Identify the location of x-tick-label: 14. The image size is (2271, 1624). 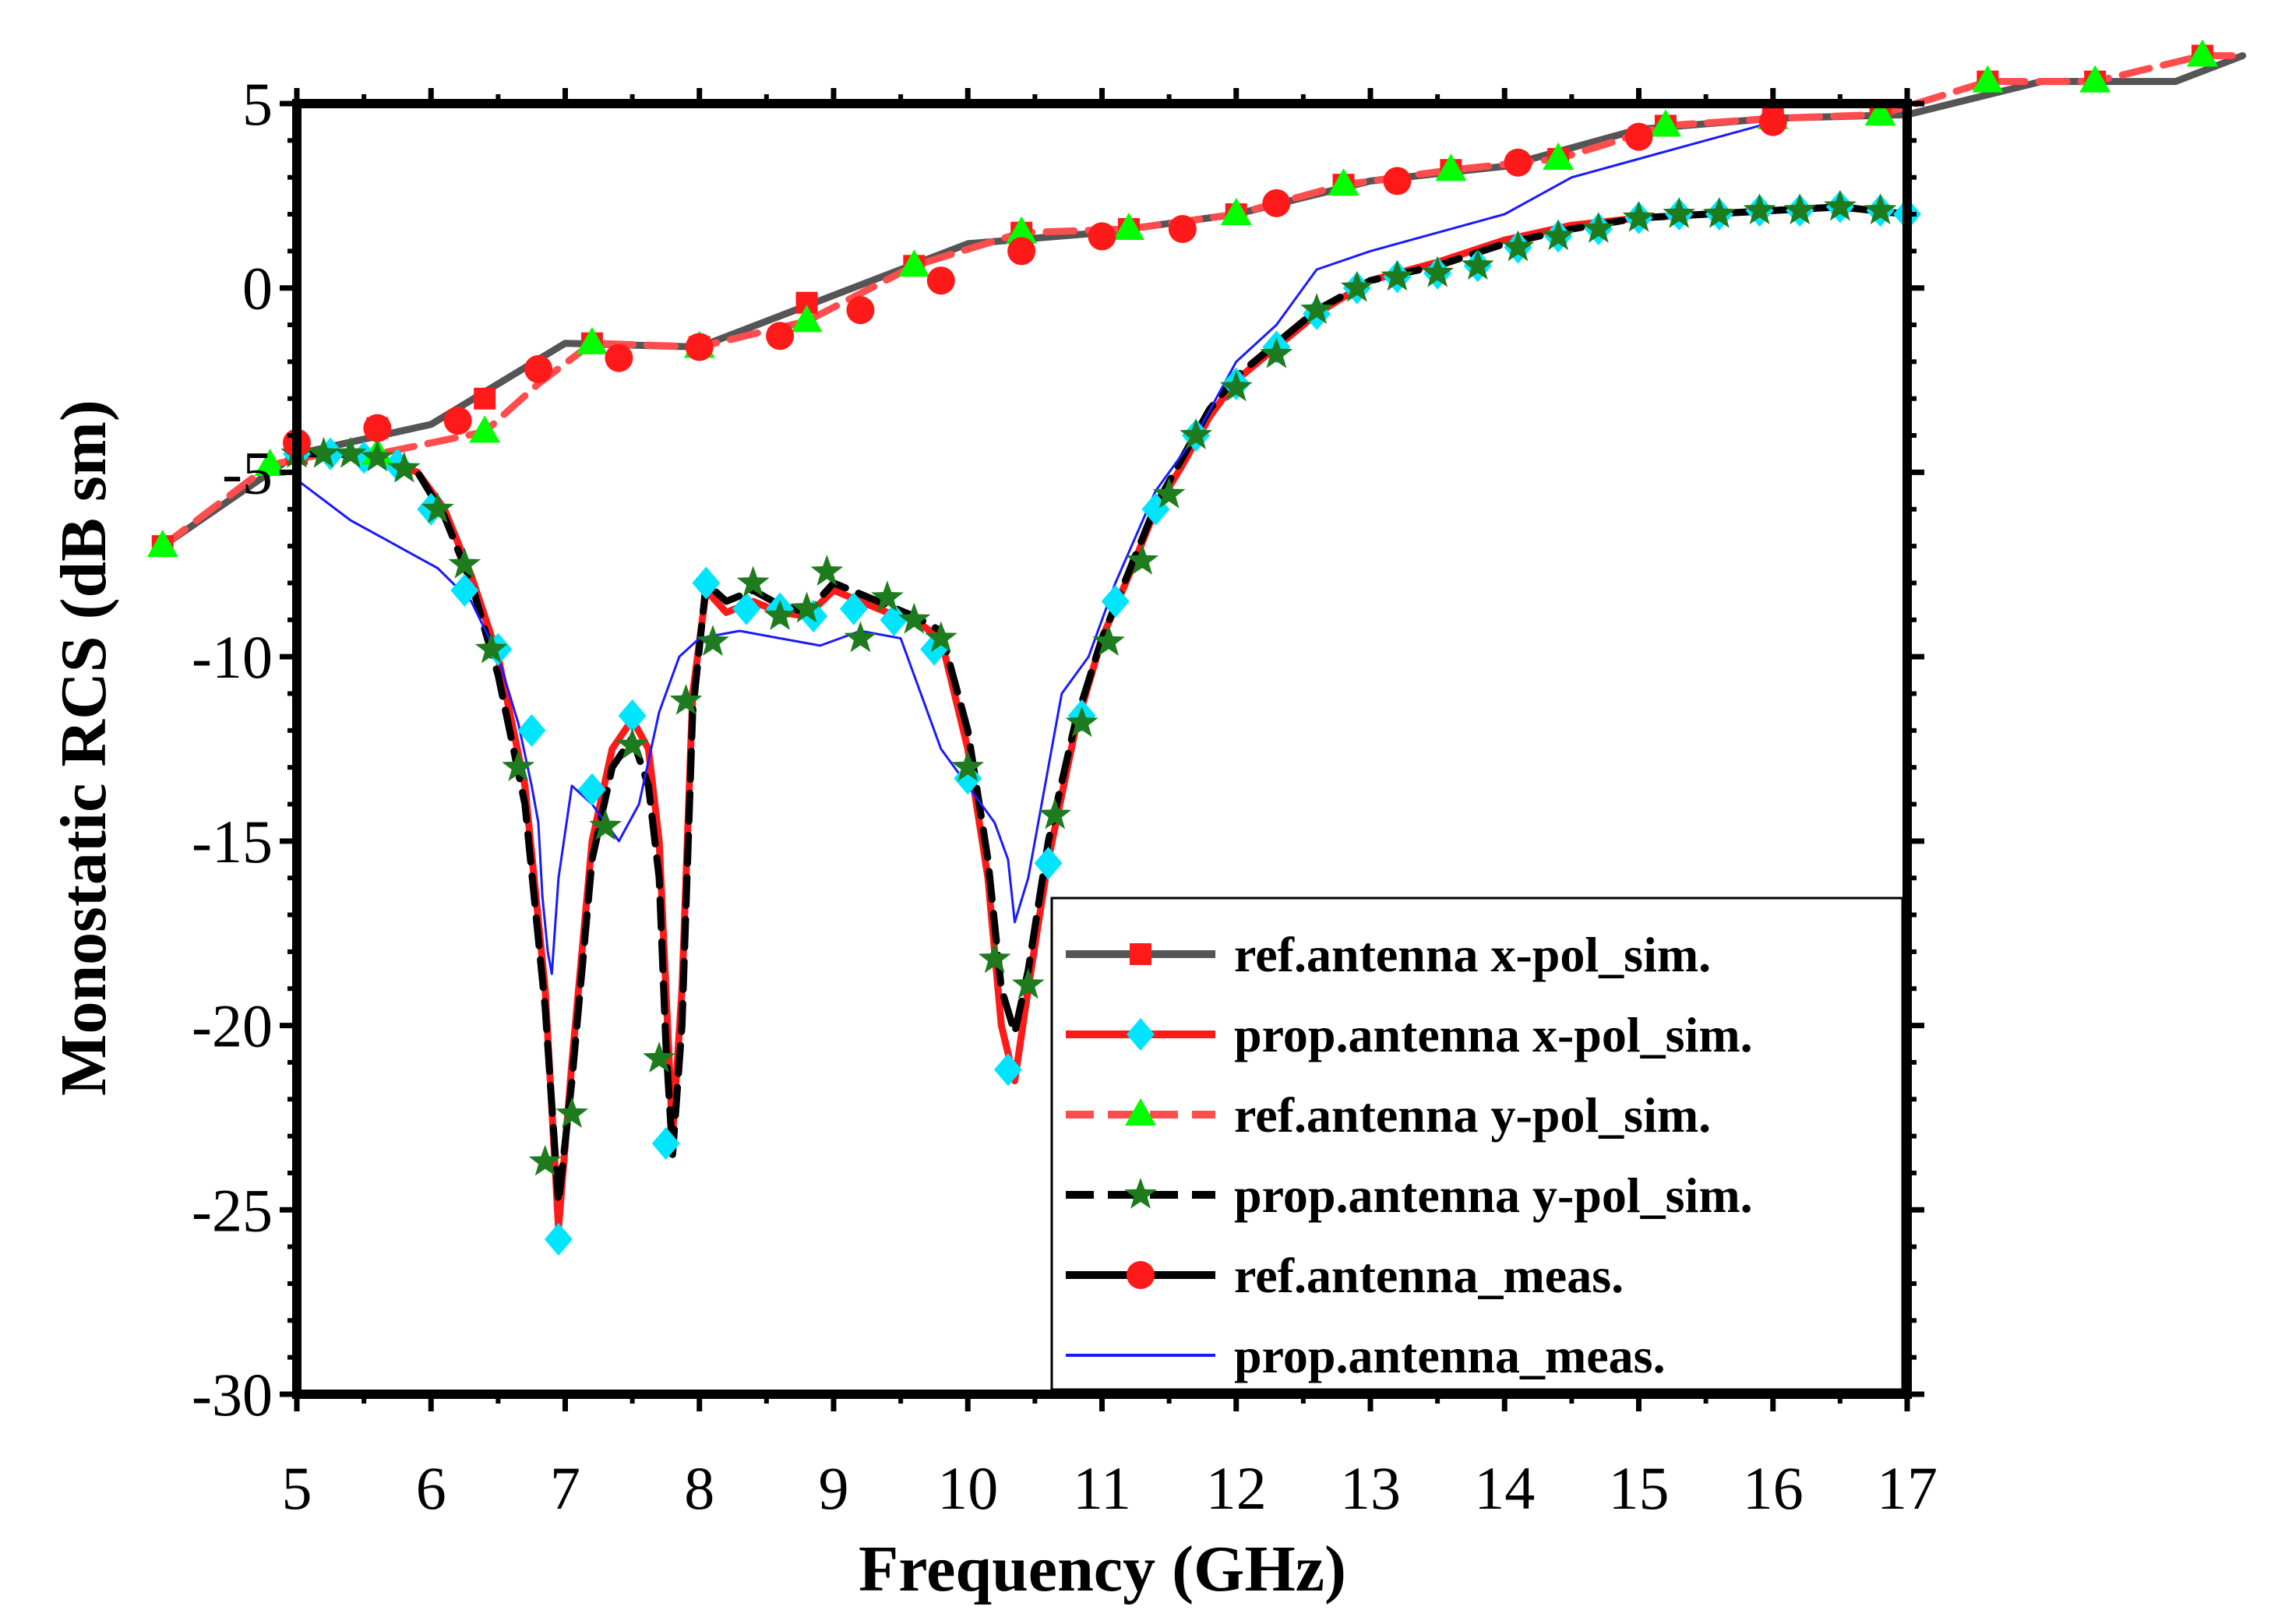
(1504, 1488).